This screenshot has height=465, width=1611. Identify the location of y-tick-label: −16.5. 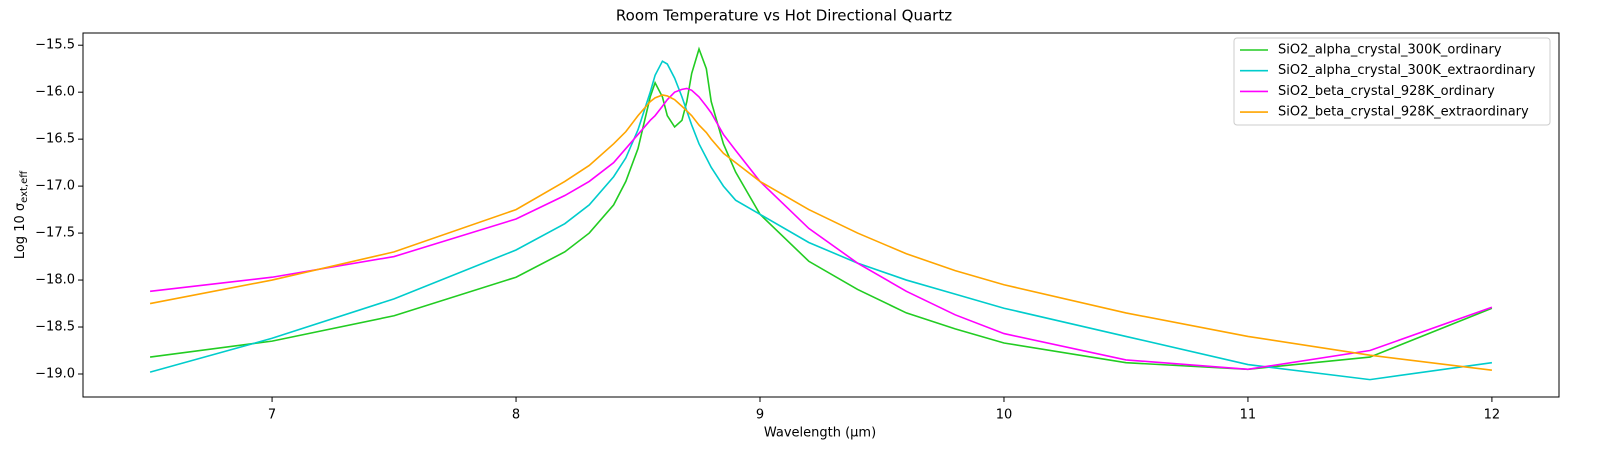
(55, 139).